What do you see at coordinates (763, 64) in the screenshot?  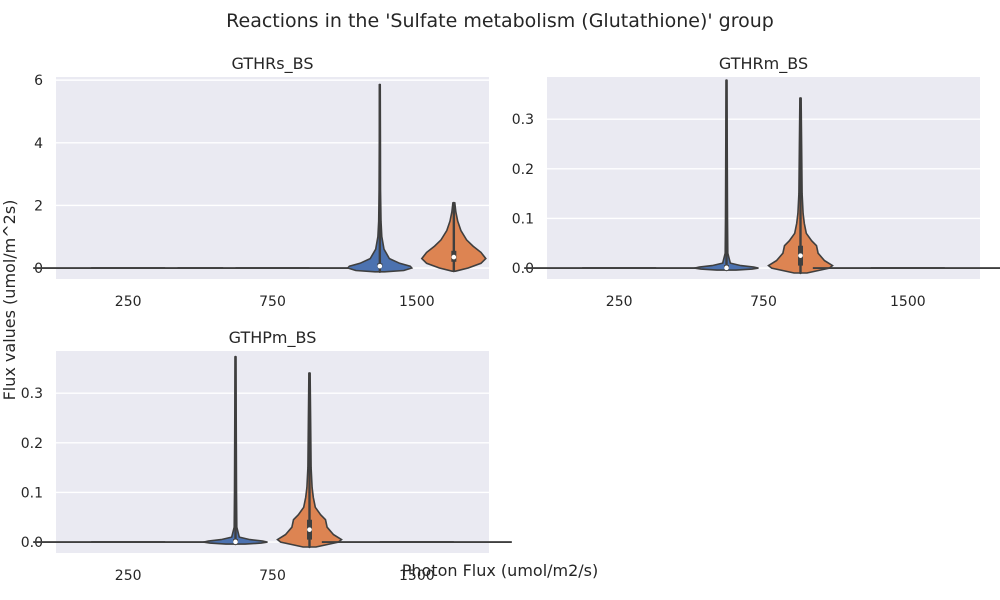 I see `panel-title: GTHRm_BS` at bounding box center [763, 64].